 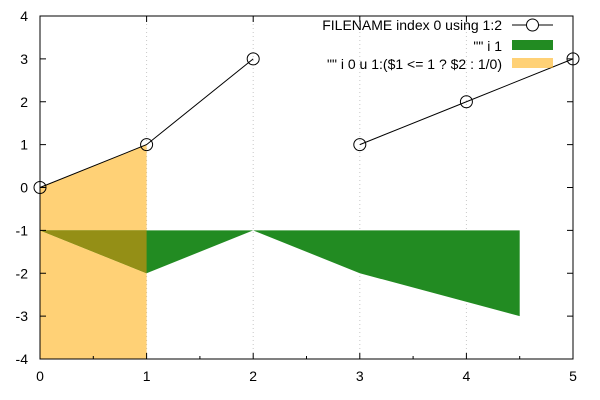 I want to click on legend-label-1: "" i 1, so click(x=487, y=46).